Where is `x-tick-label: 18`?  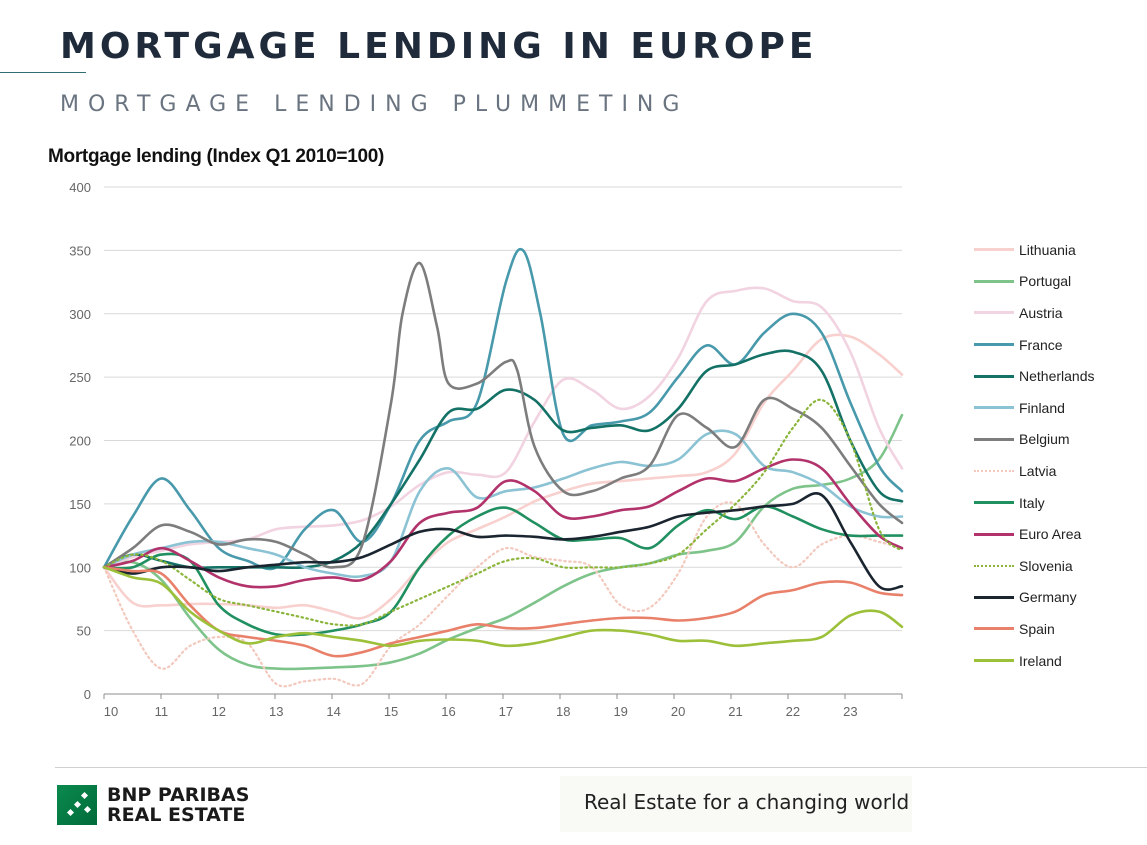 x-tick-label: 18 is located at coordinates (563, 711).